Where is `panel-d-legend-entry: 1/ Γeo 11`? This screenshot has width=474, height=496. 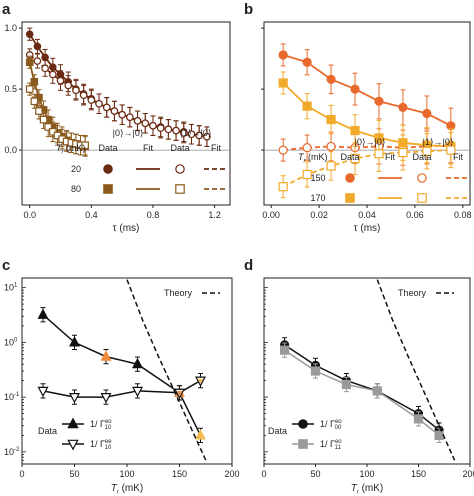
panel-d-legend-entry: 1/ Γeo 11 is located at coordinates (331, 445).